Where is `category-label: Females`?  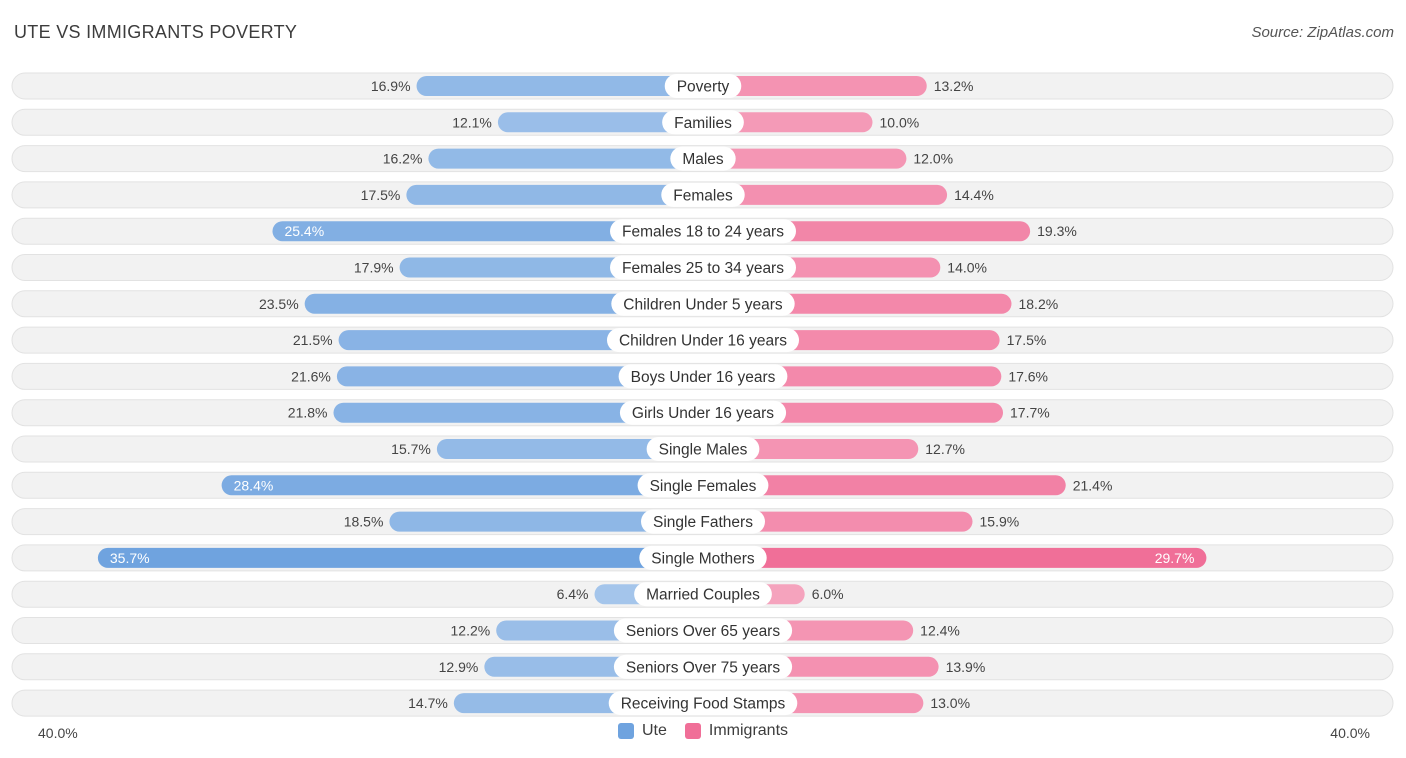 category-label: Females is located at coordinates (703, 195).